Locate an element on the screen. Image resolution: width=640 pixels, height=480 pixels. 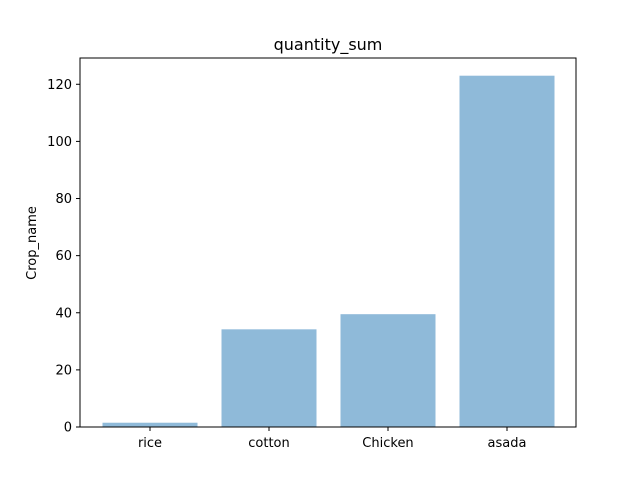
y-axis-title: Crop_name is located at coordinates (32, 243).